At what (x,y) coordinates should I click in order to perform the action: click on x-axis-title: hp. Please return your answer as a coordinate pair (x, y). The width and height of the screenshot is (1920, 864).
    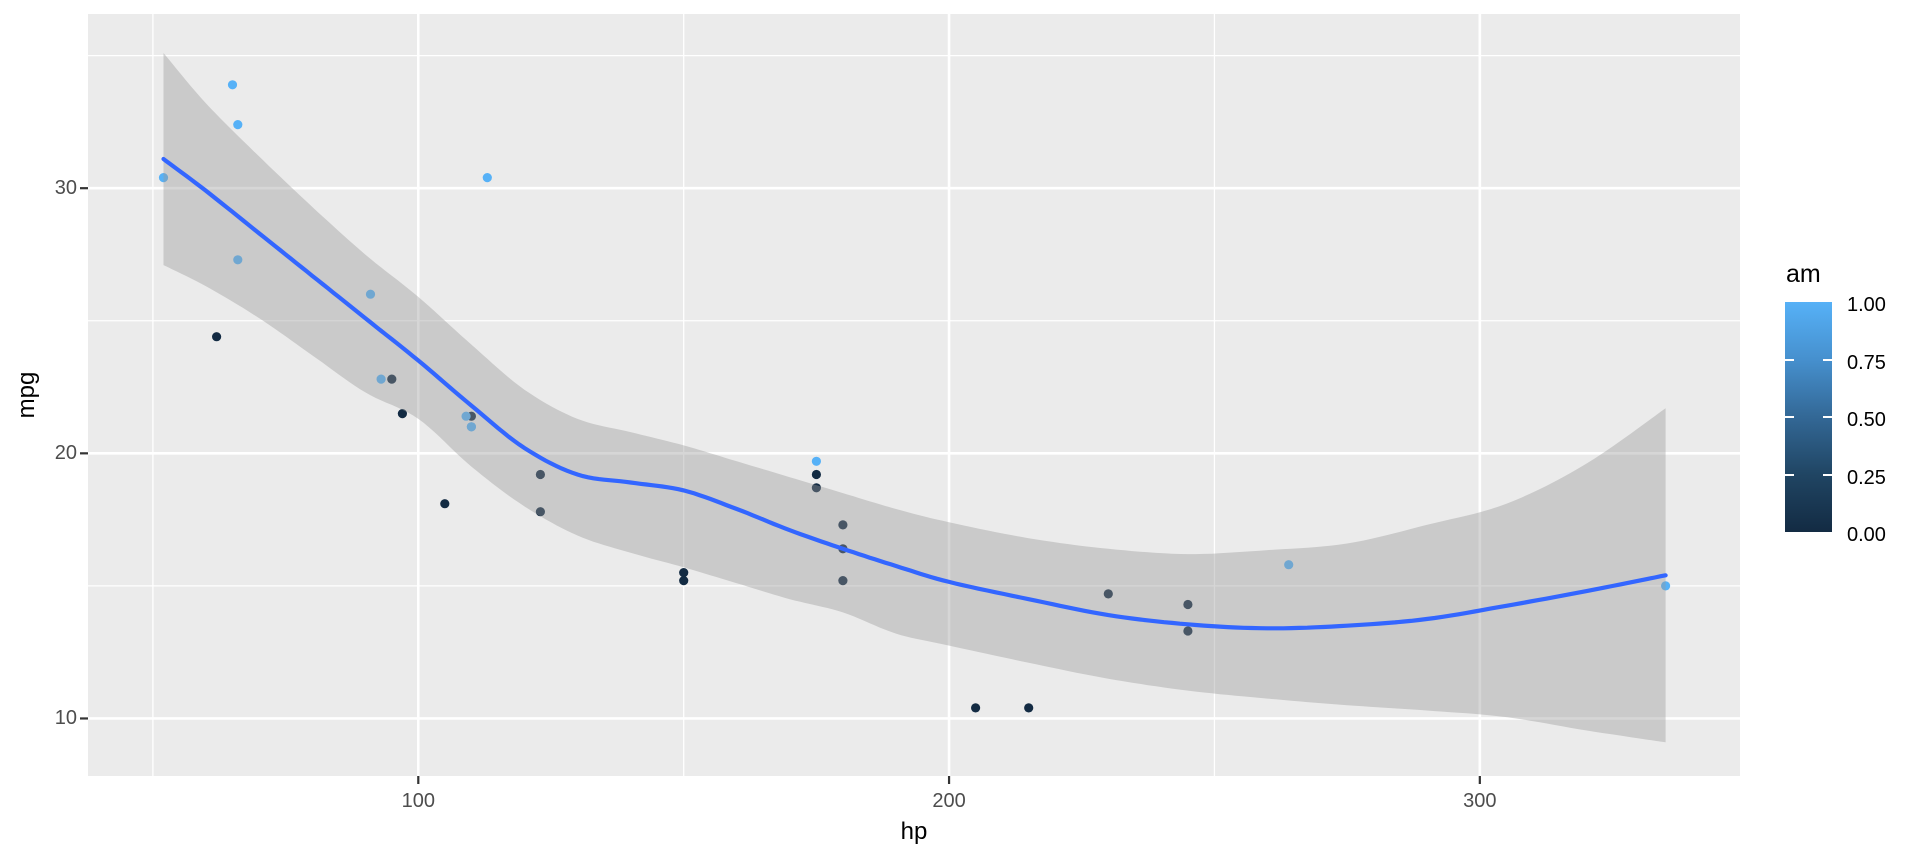
    Looking at the image, I should click on (914, 831).